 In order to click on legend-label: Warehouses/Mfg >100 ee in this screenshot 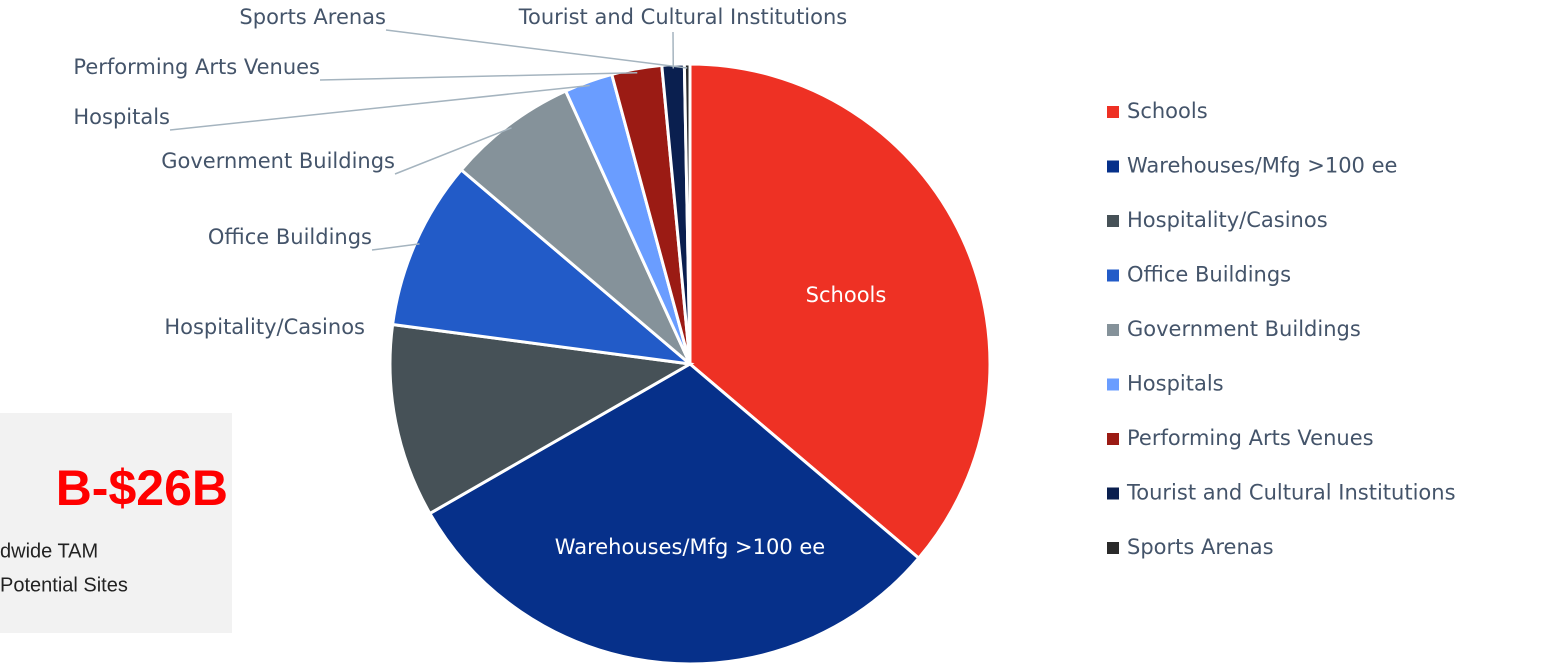, I will do `click(1262, 166)`.